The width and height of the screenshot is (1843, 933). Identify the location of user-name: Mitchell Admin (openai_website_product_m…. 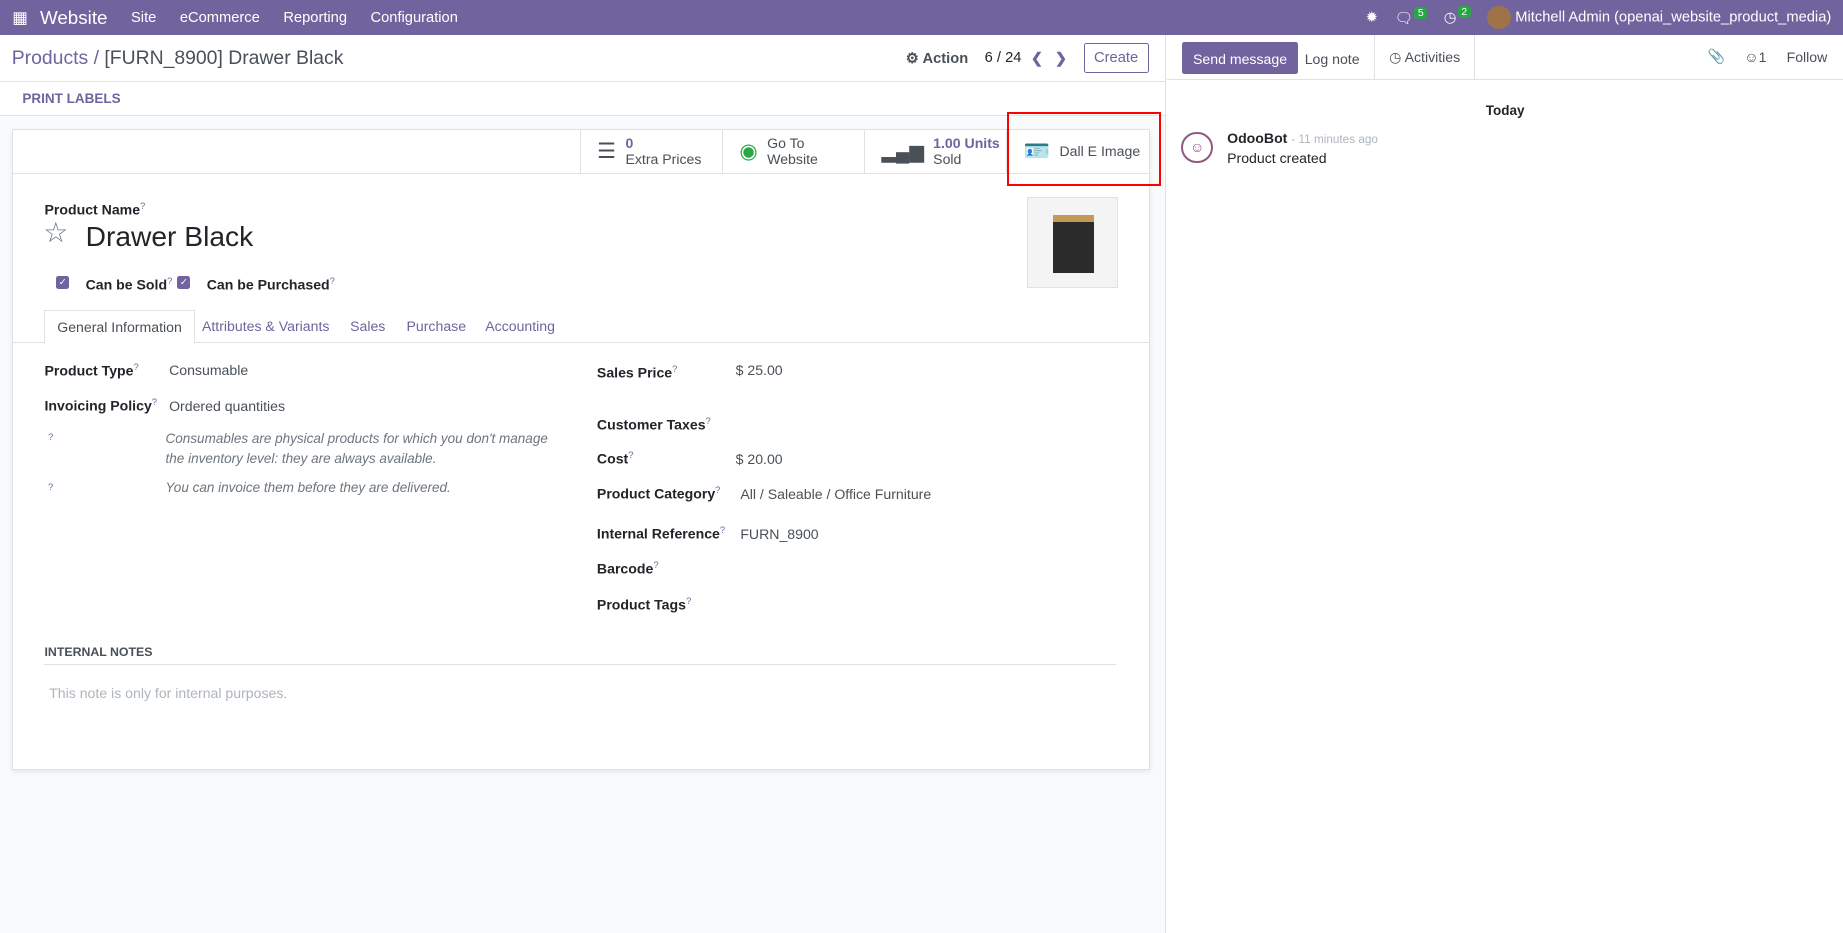
(1673, 17).